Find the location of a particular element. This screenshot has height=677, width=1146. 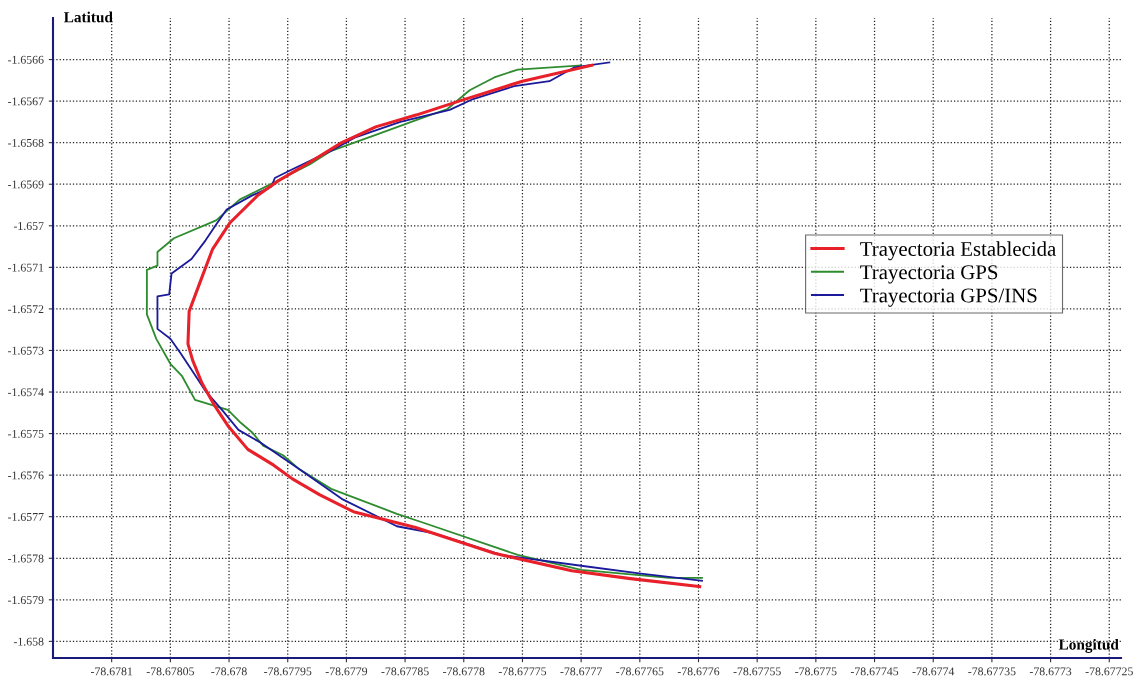

y-tick-label: -1.6575 is located at coordinates (26, 433).